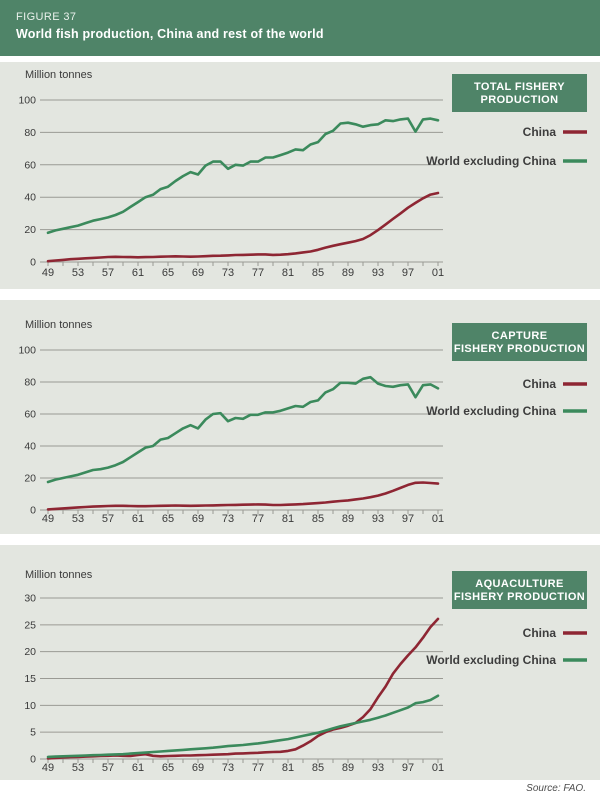 The height and width of the screenshot is (800, 600). What do you see at coordinates (30, 706) in the screenshot?
I see `y-tick-label: 10` at bounding box center [30, 706].